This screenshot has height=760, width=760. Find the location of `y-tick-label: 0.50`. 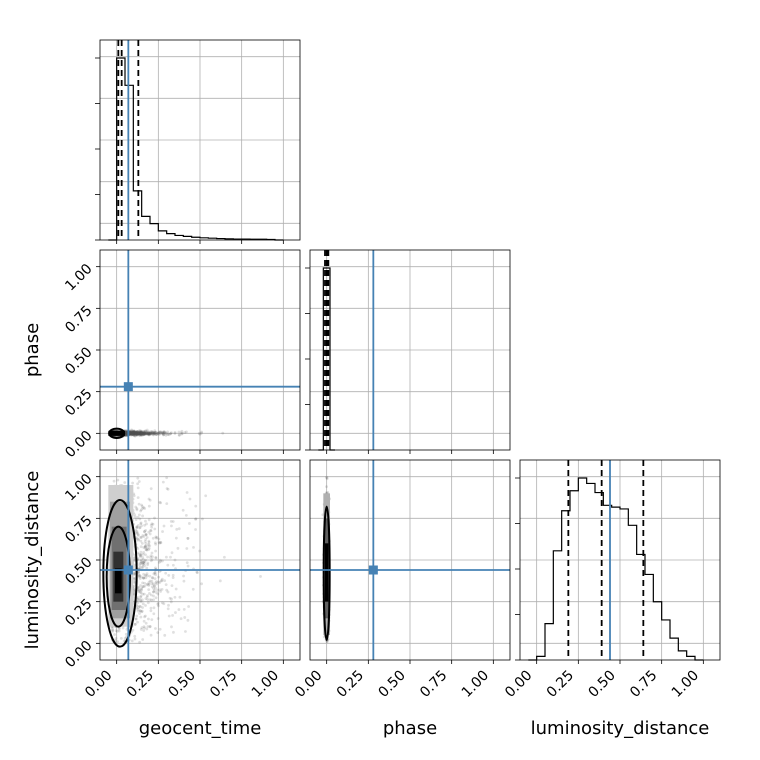

y-tick-label: 0.50 is located at coordinates (78, 360).